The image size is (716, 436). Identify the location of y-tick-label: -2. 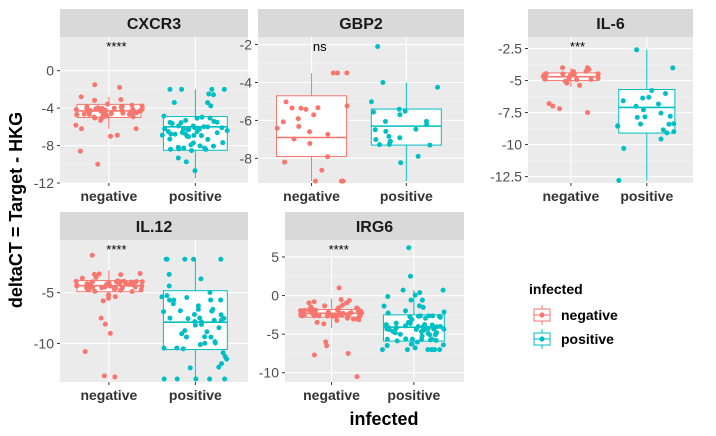
(246, 45).